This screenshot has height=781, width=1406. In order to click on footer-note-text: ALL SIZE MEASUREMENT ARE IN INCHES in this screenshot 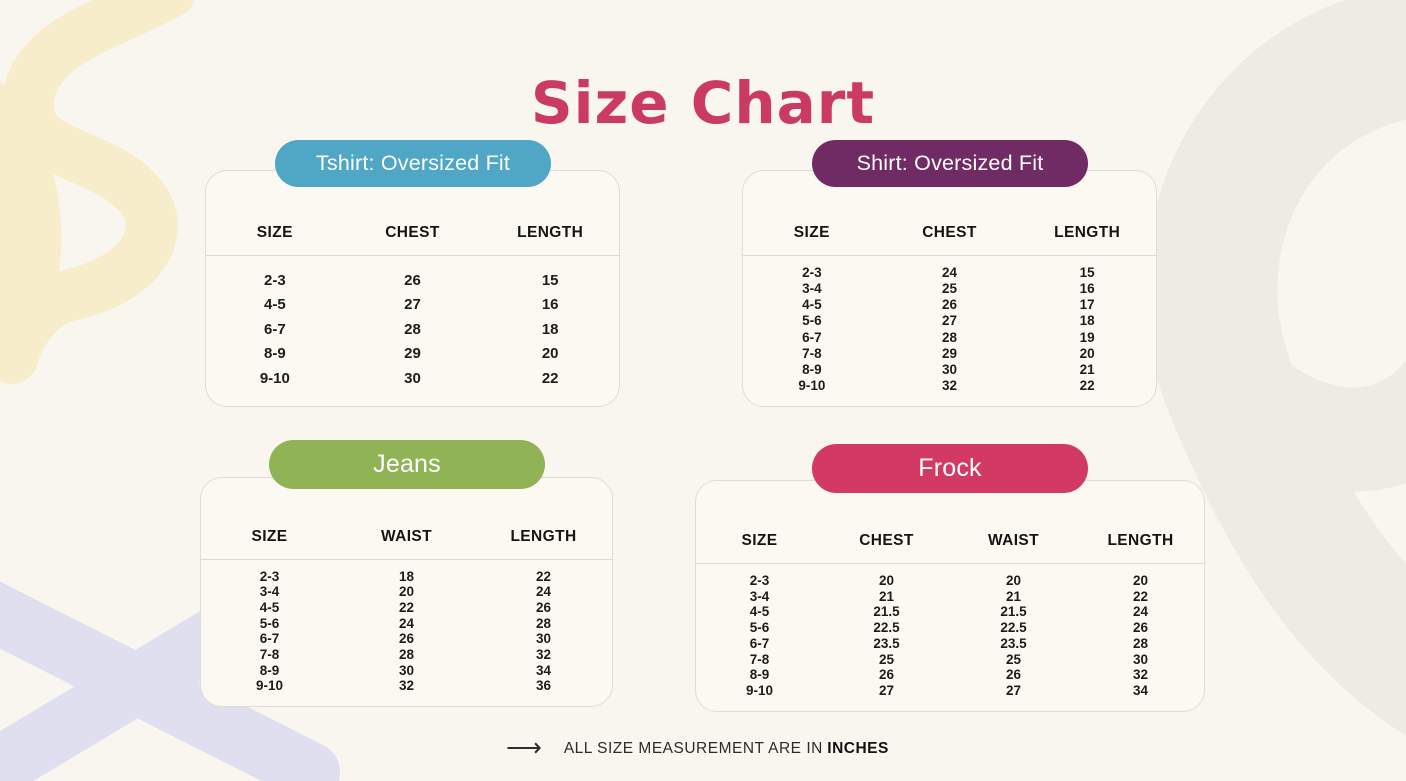, I will do `click(726, 749)`.